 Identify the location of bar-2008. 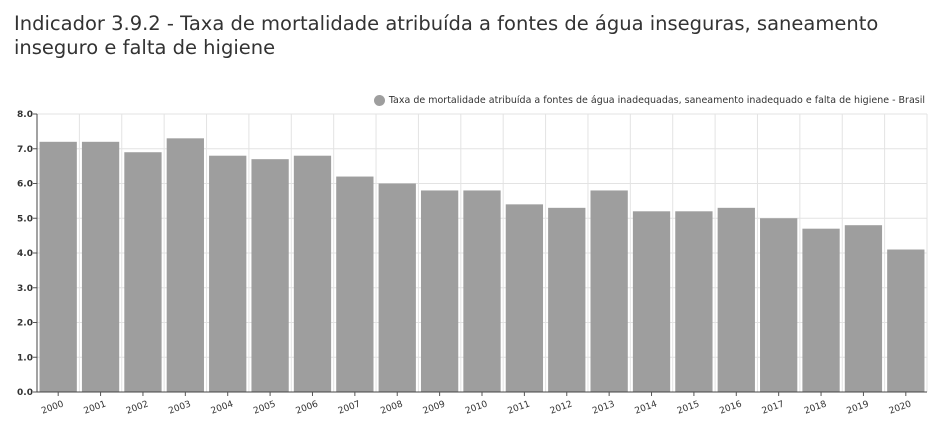
(397, 288).